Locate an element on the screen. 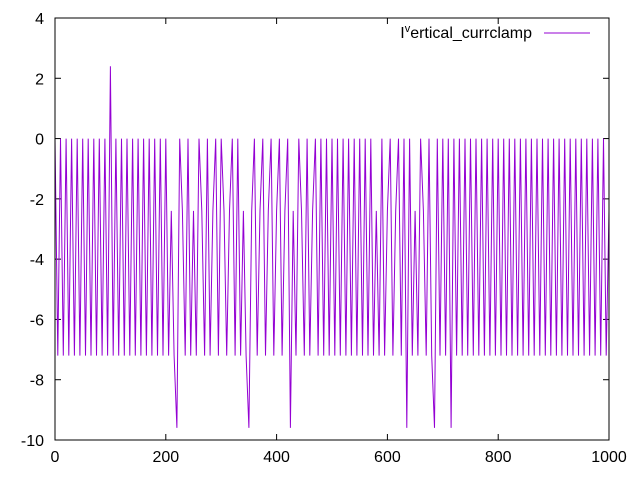 The height and width of the screenshot is (485, 640). legend: Ivertical_currclamp is located at coordinates (495, 32).